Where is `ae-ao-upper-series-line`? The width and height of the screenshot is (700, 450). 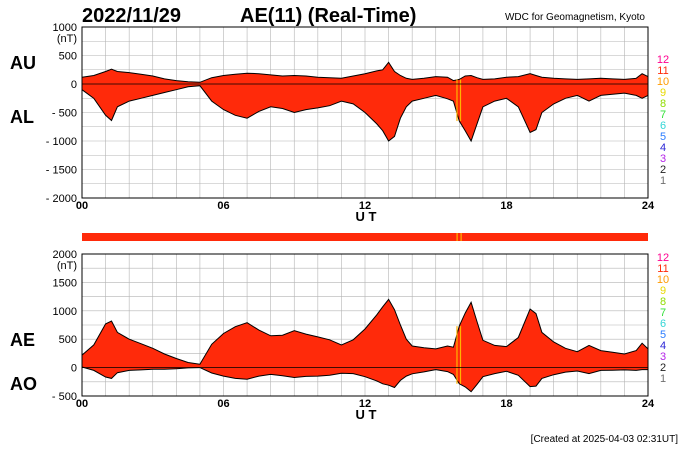 ae-ao-upper-series-line is located at coordinates (365, 331).